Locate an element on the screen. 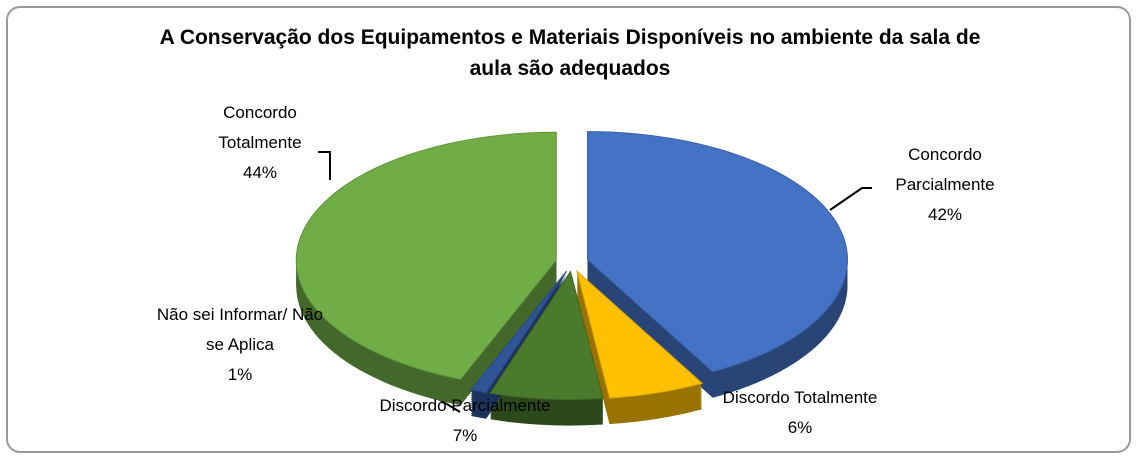 The height and width of the screenshot is (457, 1137). slice-label: Discordo Totalmente 6% is located at coordinates (800, 413).